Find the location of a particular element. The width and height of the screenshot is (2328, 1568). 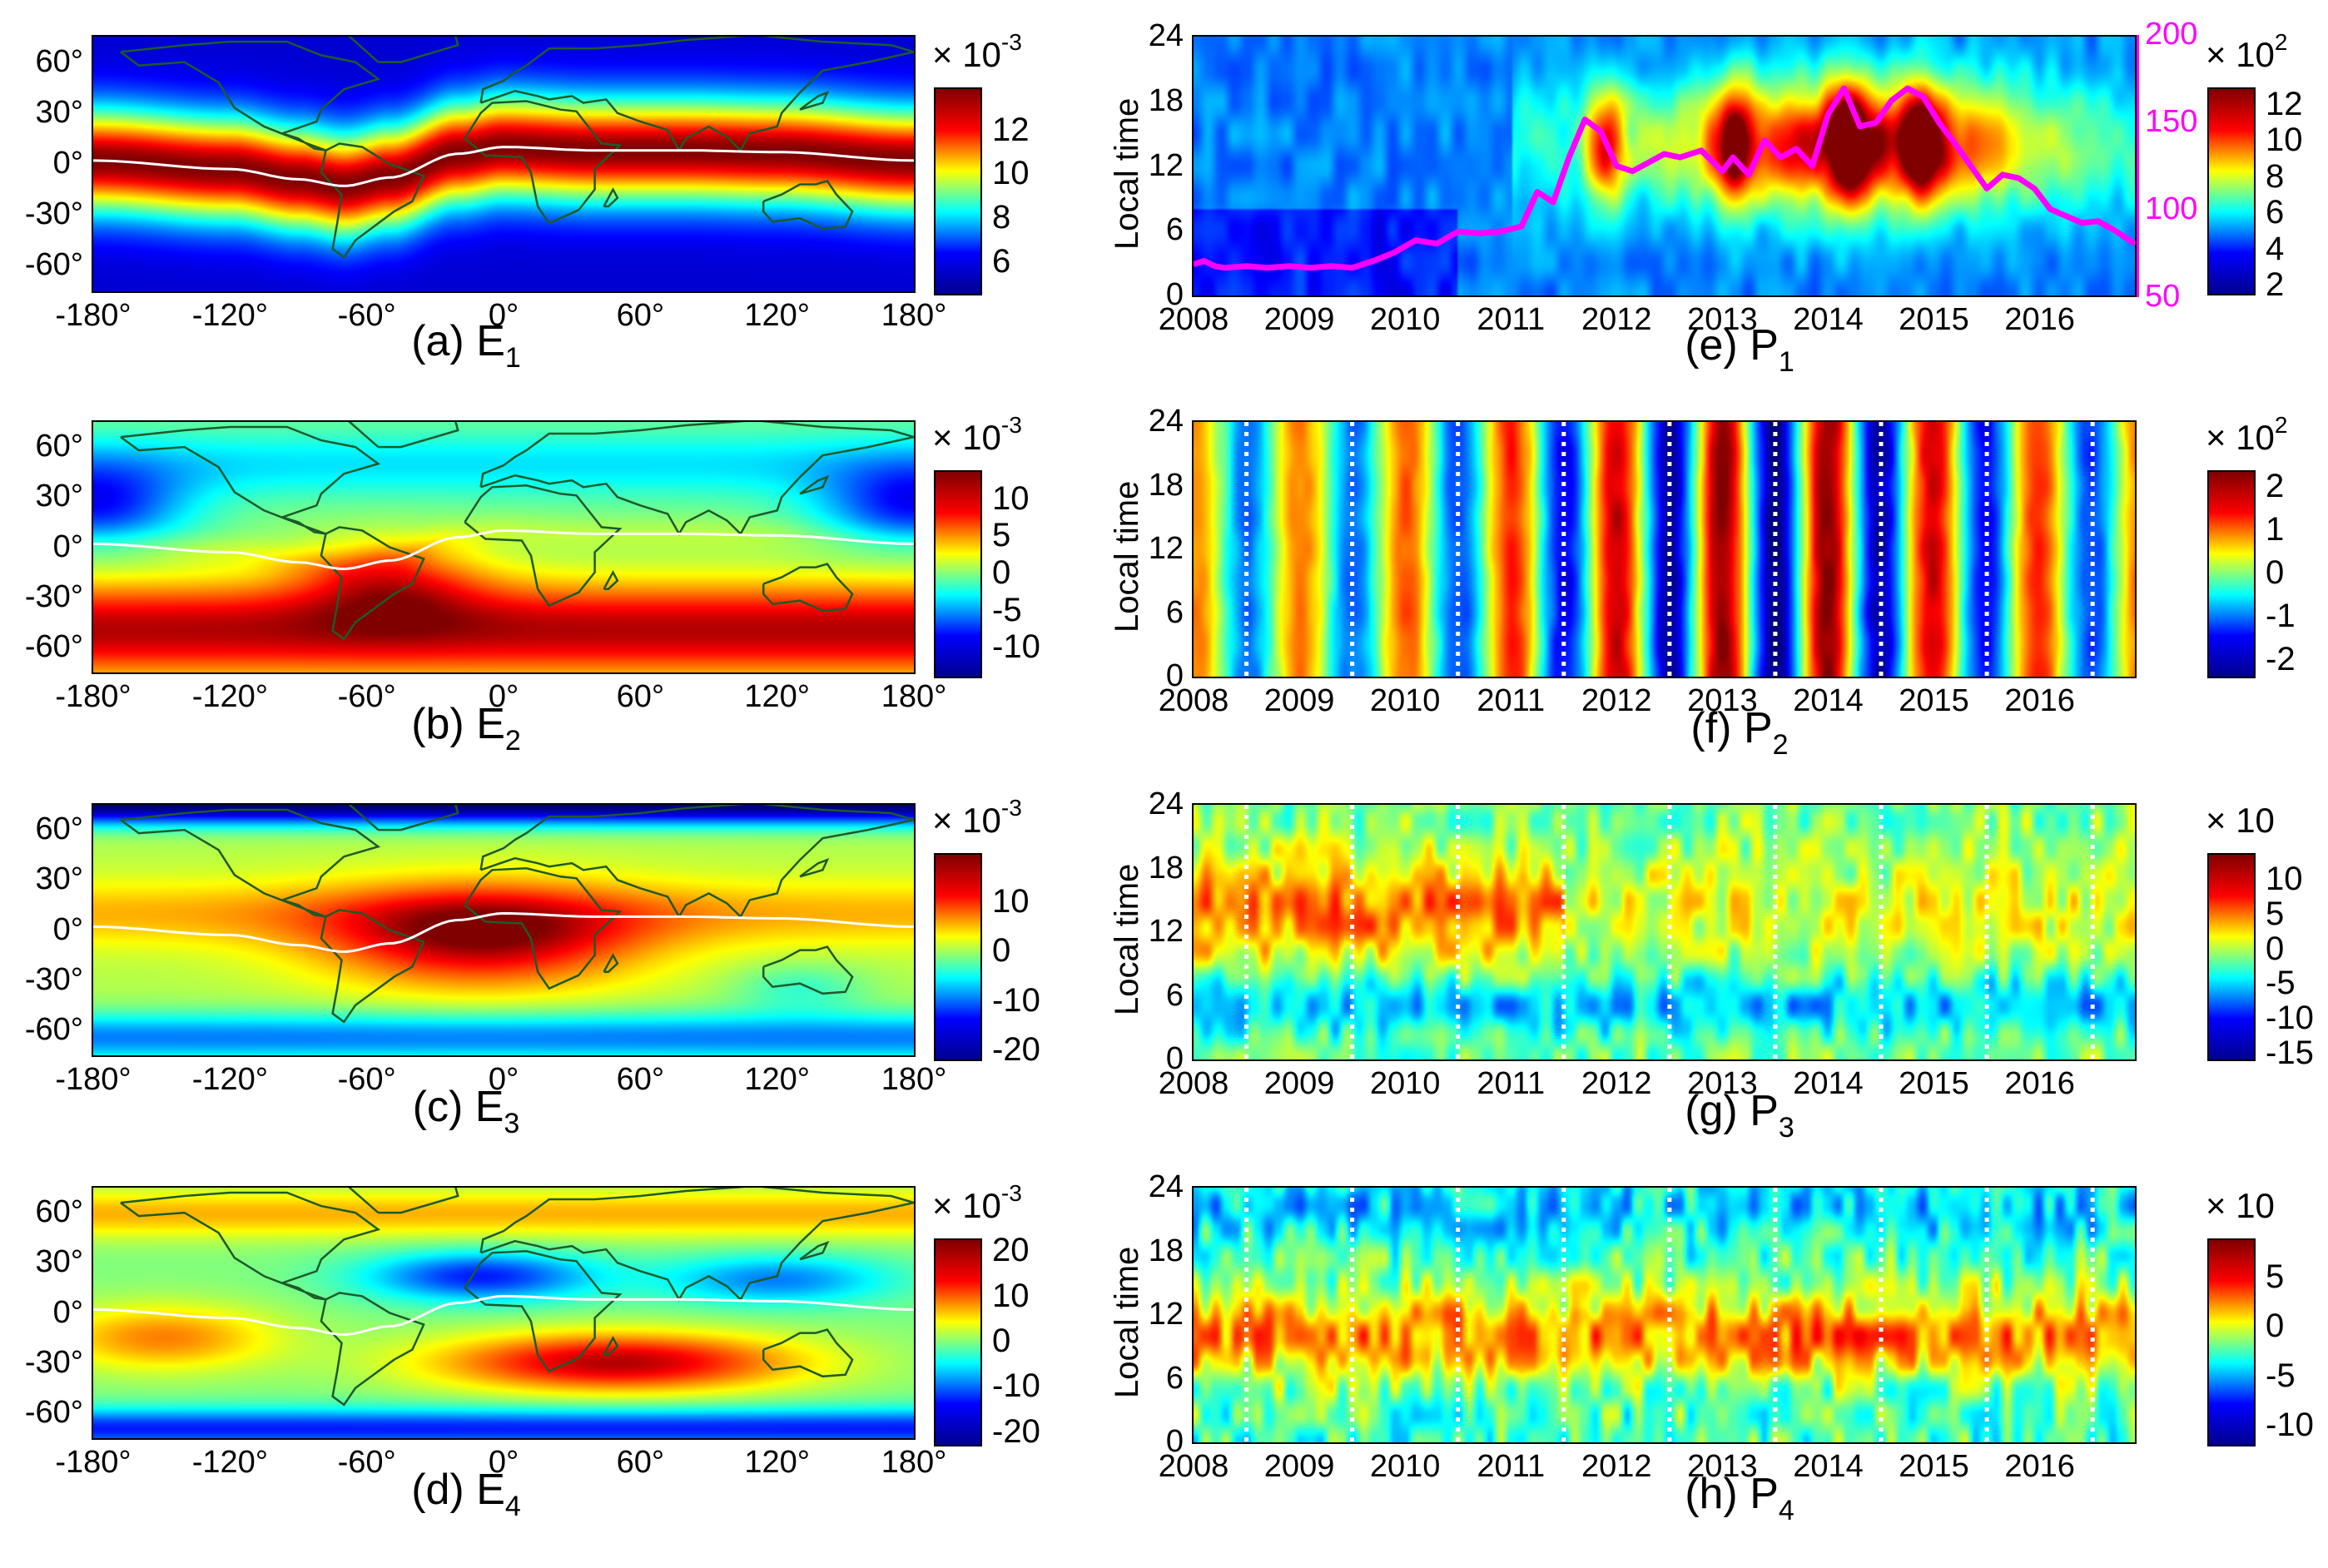

overlay-b is located at coordinates (503, 531).